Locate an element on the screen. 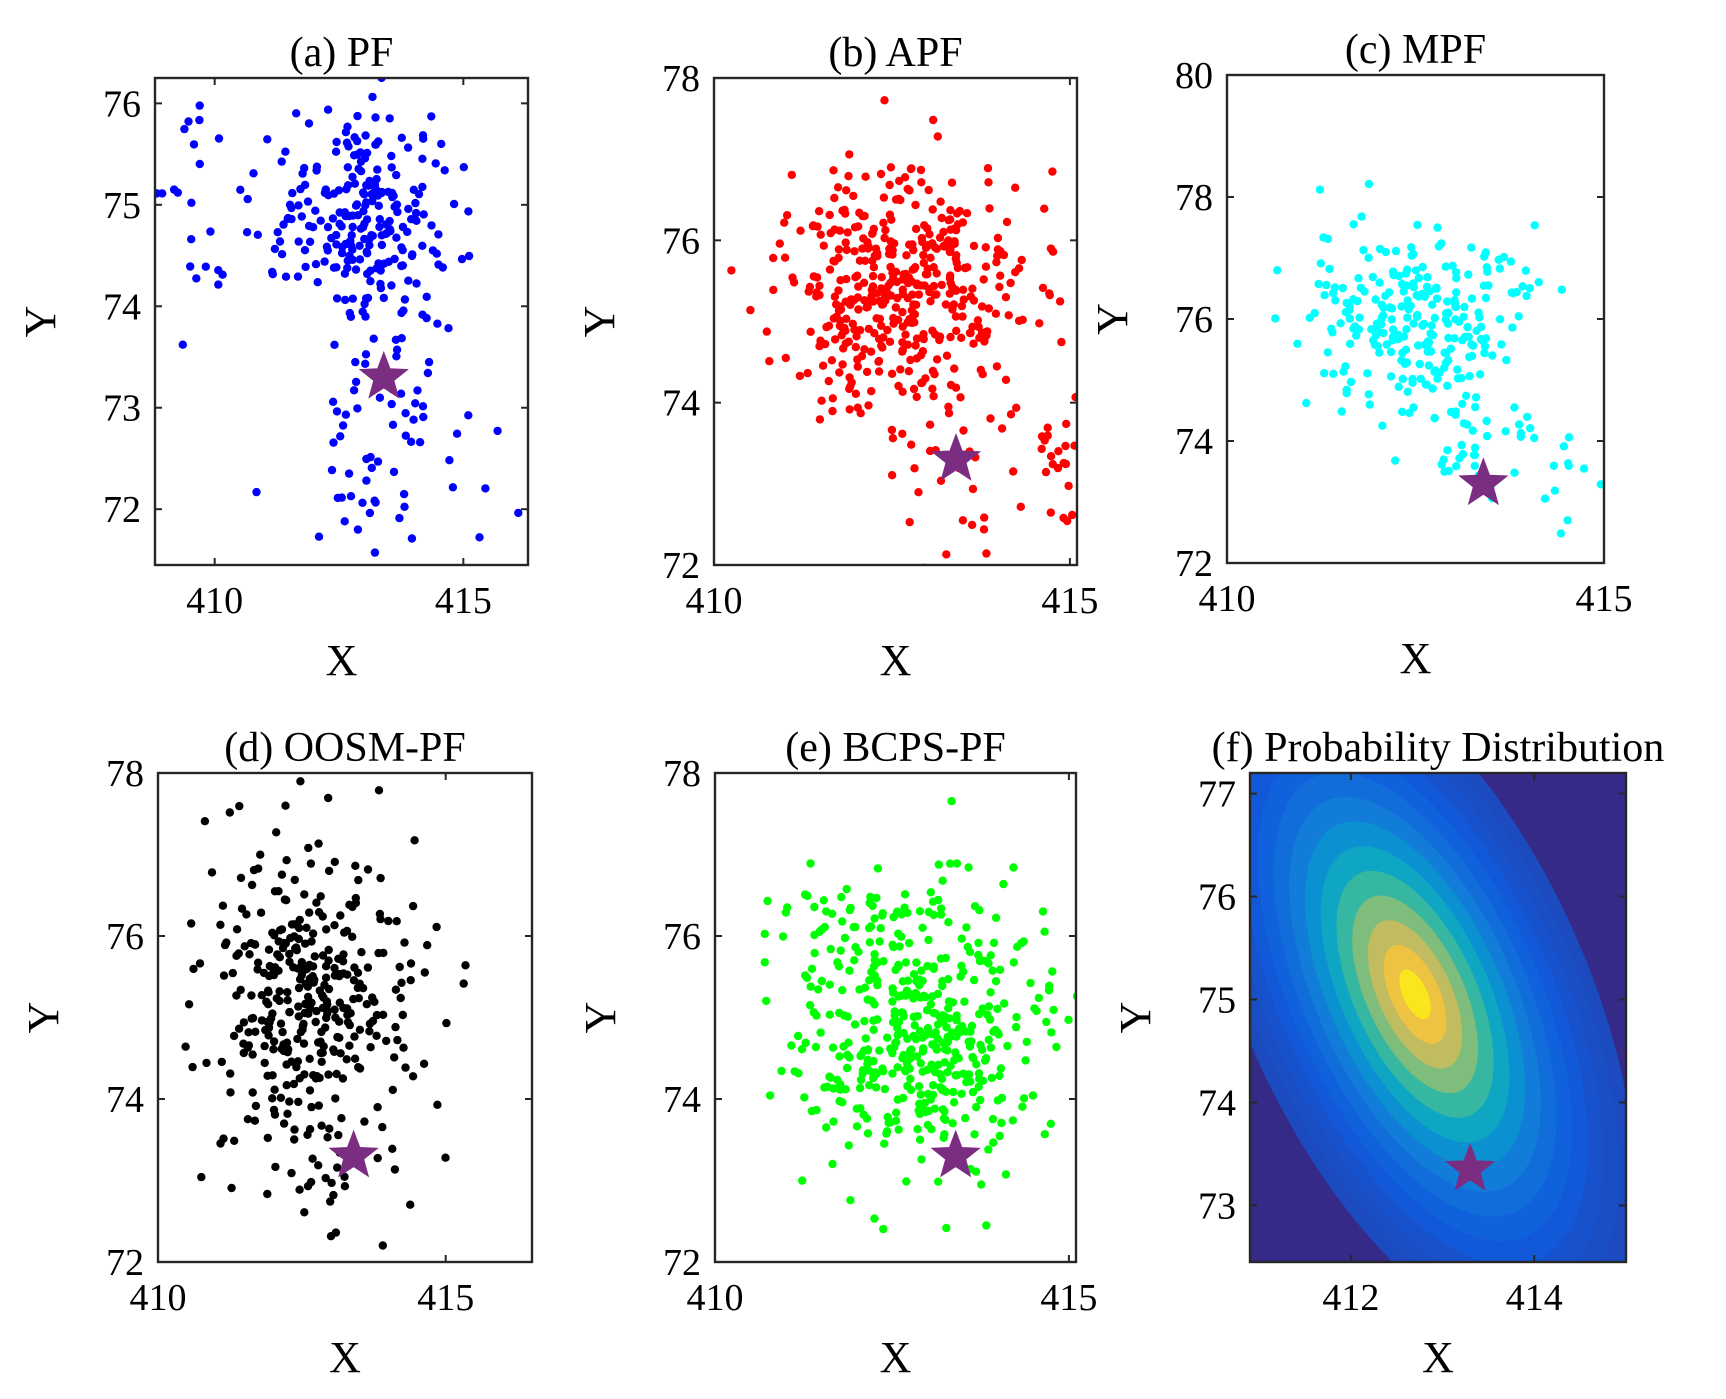  chart-title: (c) MPF is located at coordinates (1415, 50).